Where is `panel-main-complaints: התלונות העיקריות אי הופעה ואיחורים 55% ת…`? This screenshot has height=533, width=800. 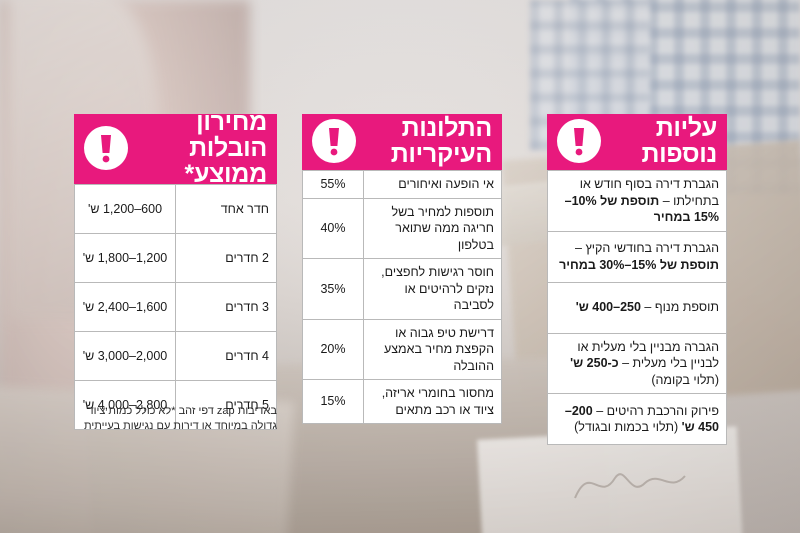
panel-main-complaints: התלונות העיקריות אי הופעה ואיחורים 55% ת… is located at coordinates (402, 269).